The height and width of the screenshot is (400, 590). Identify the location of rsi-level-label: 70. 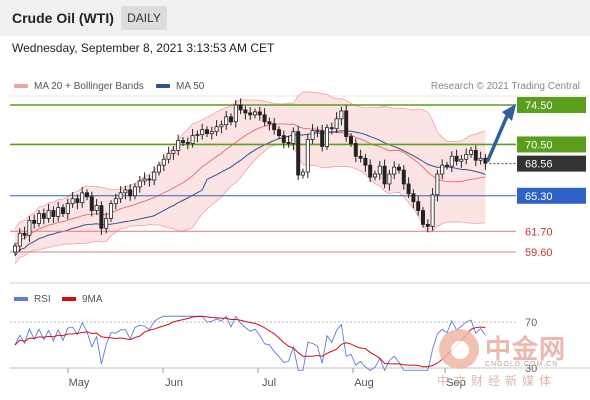
(531, 323).